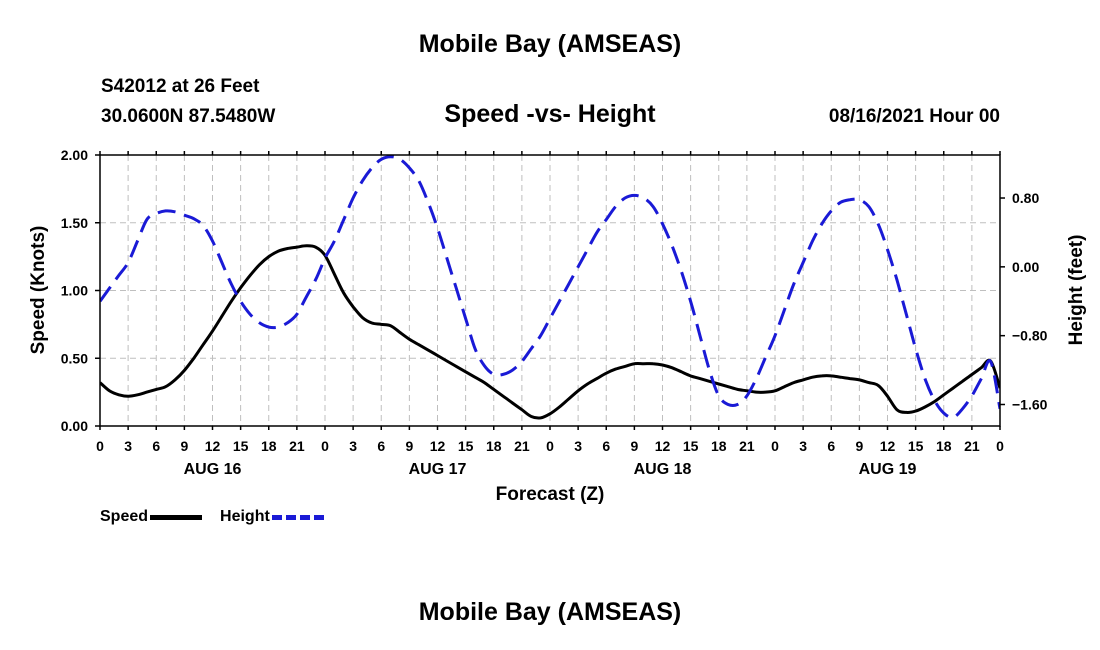 Image resolution: width=1100 pixels, height=650 pixels. I want to click on y-axis-right-label: Height (feet), so click(1076, 290).